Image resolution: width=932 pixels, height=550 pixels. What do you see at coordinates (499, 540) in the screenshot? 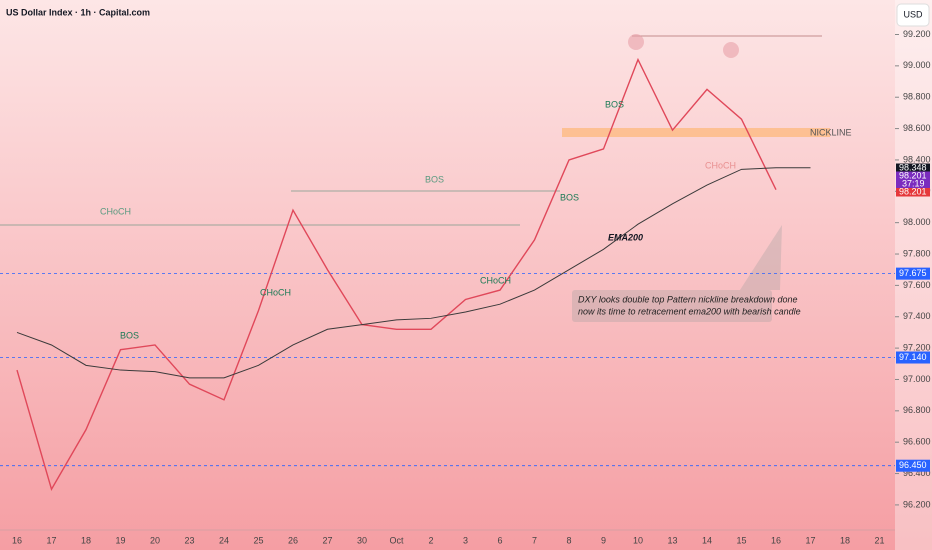
I see `x-tick-label: 6` at bounding box center [499, 540].